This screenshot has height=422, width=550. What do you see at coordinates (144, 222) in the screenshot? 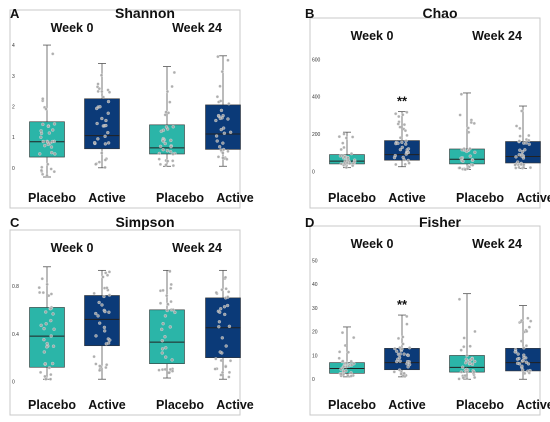
I see `chart-title: Simpson` at bounding box center [144, 222].